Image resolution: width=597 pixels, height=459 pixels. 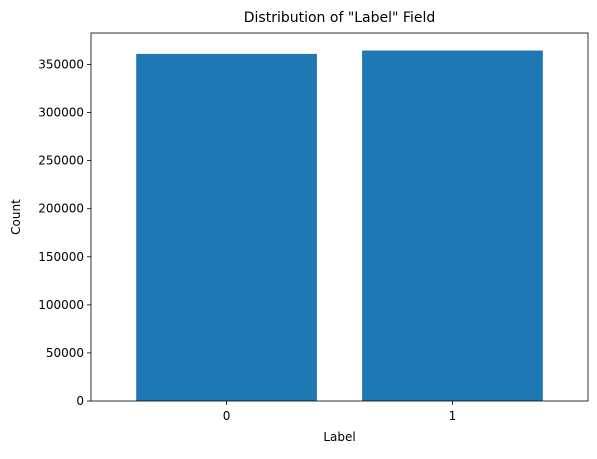 I want to click on y-tick-label: 150000, so click(x=61, y=257).